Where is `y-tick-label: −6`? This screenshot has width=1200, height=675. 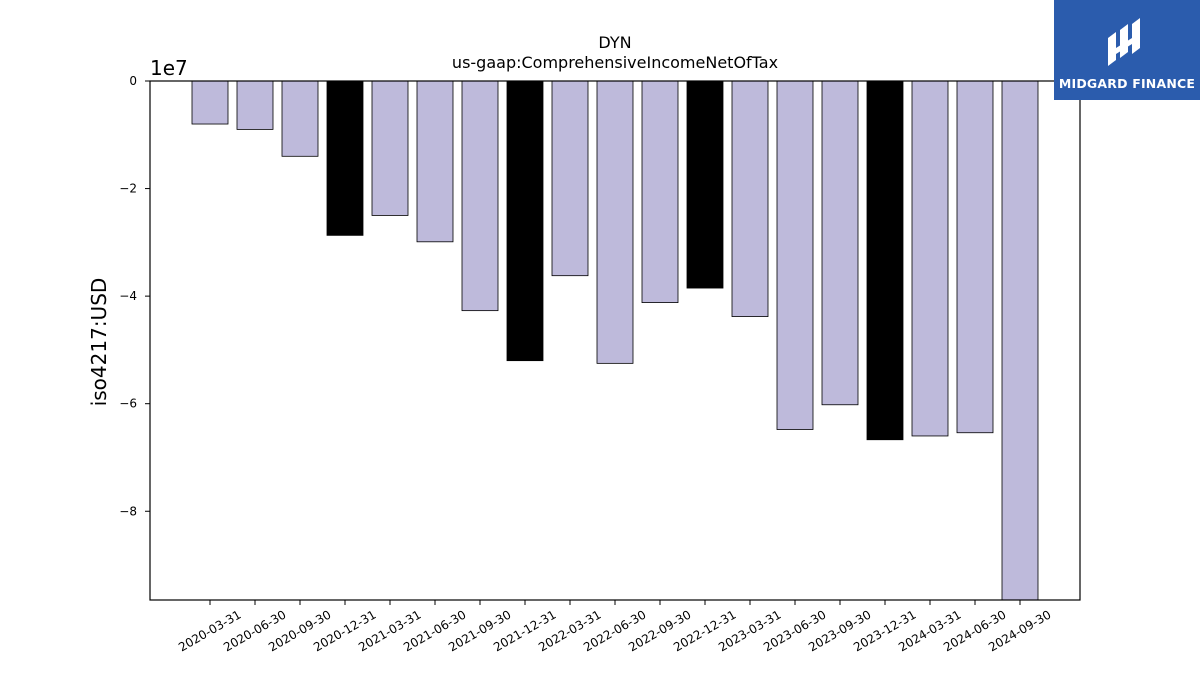 y-tick-label: −6 is located at coordinates (128, 404).